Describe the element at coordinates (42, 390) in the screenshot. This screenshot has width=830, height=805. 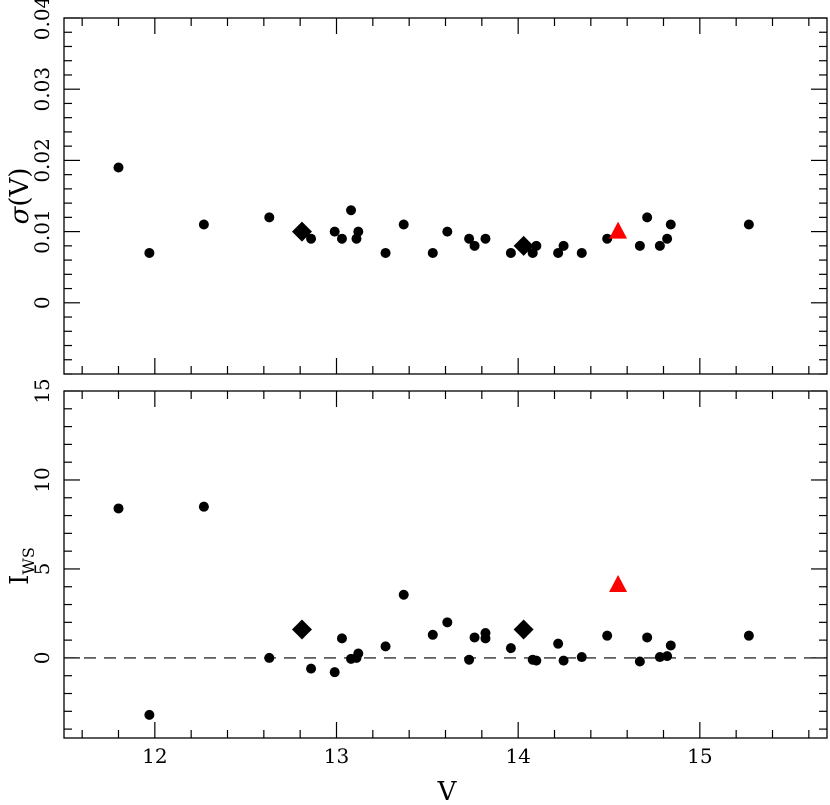
I see `bottom-y-tick-label: 15` at that location.